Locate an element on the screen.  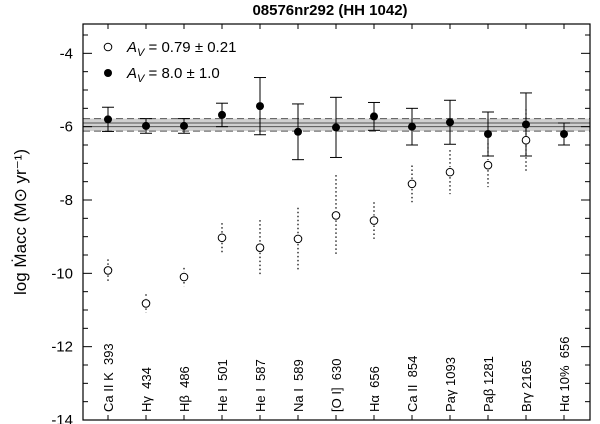
legend-label: AV = 8.0 ± 1.0 is located at coordinates (173, 75).